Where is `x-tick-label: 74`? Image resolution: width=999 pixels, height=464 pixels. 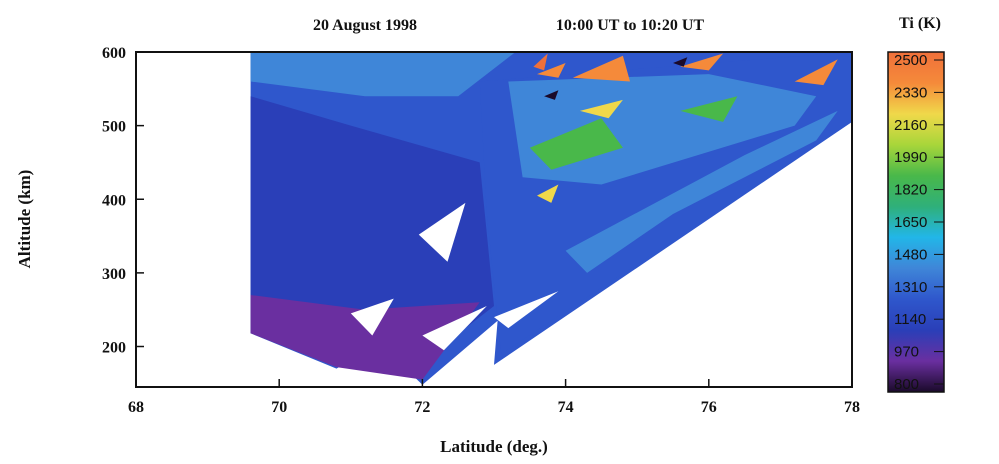
x-tick-label: 74 is located at coordinates (566, 407).